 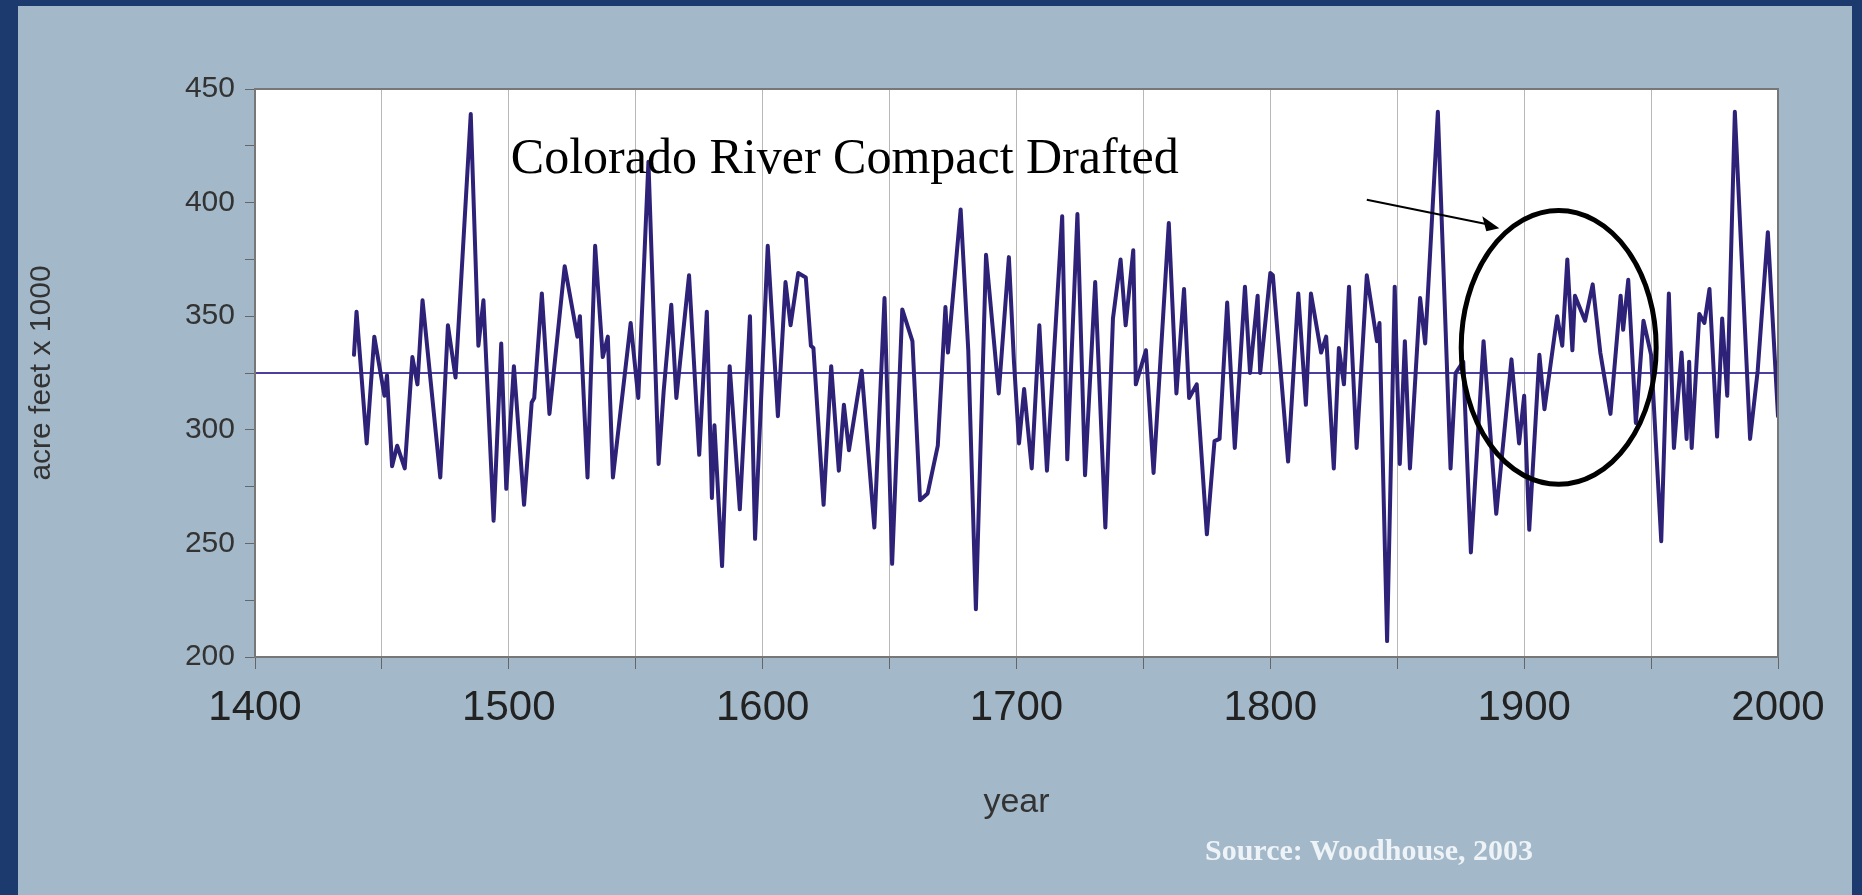 What do you see at coordinates (844, 156) in the screenshot?
I see `annotation: Colorado River Compact Drafted` at bounding box center [844, 156].